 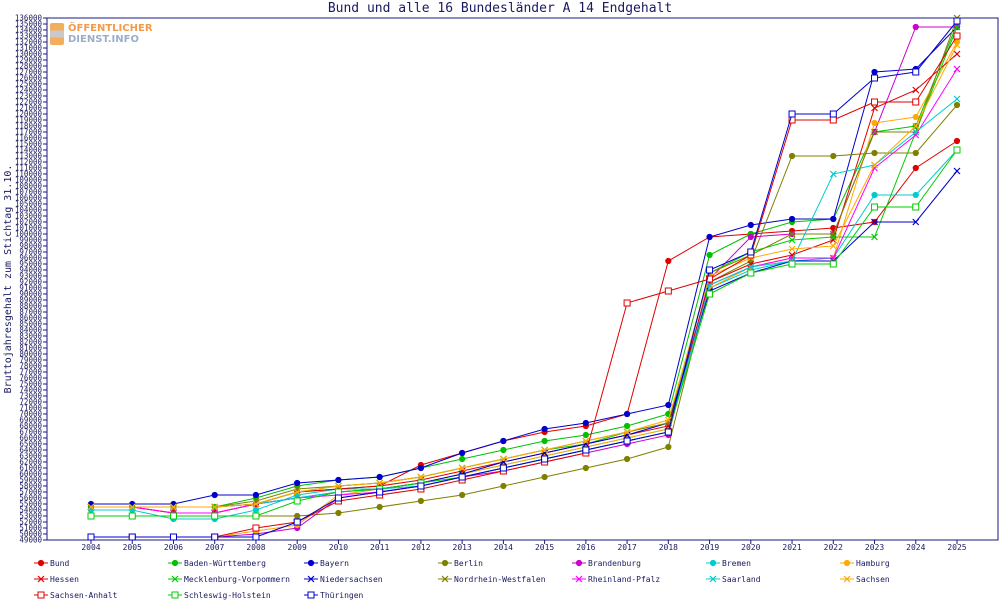 What do you see at coordinates (90, 547) in the screenshot?
I see `x-tick-label: 2004` at bounding box center [90, 547].